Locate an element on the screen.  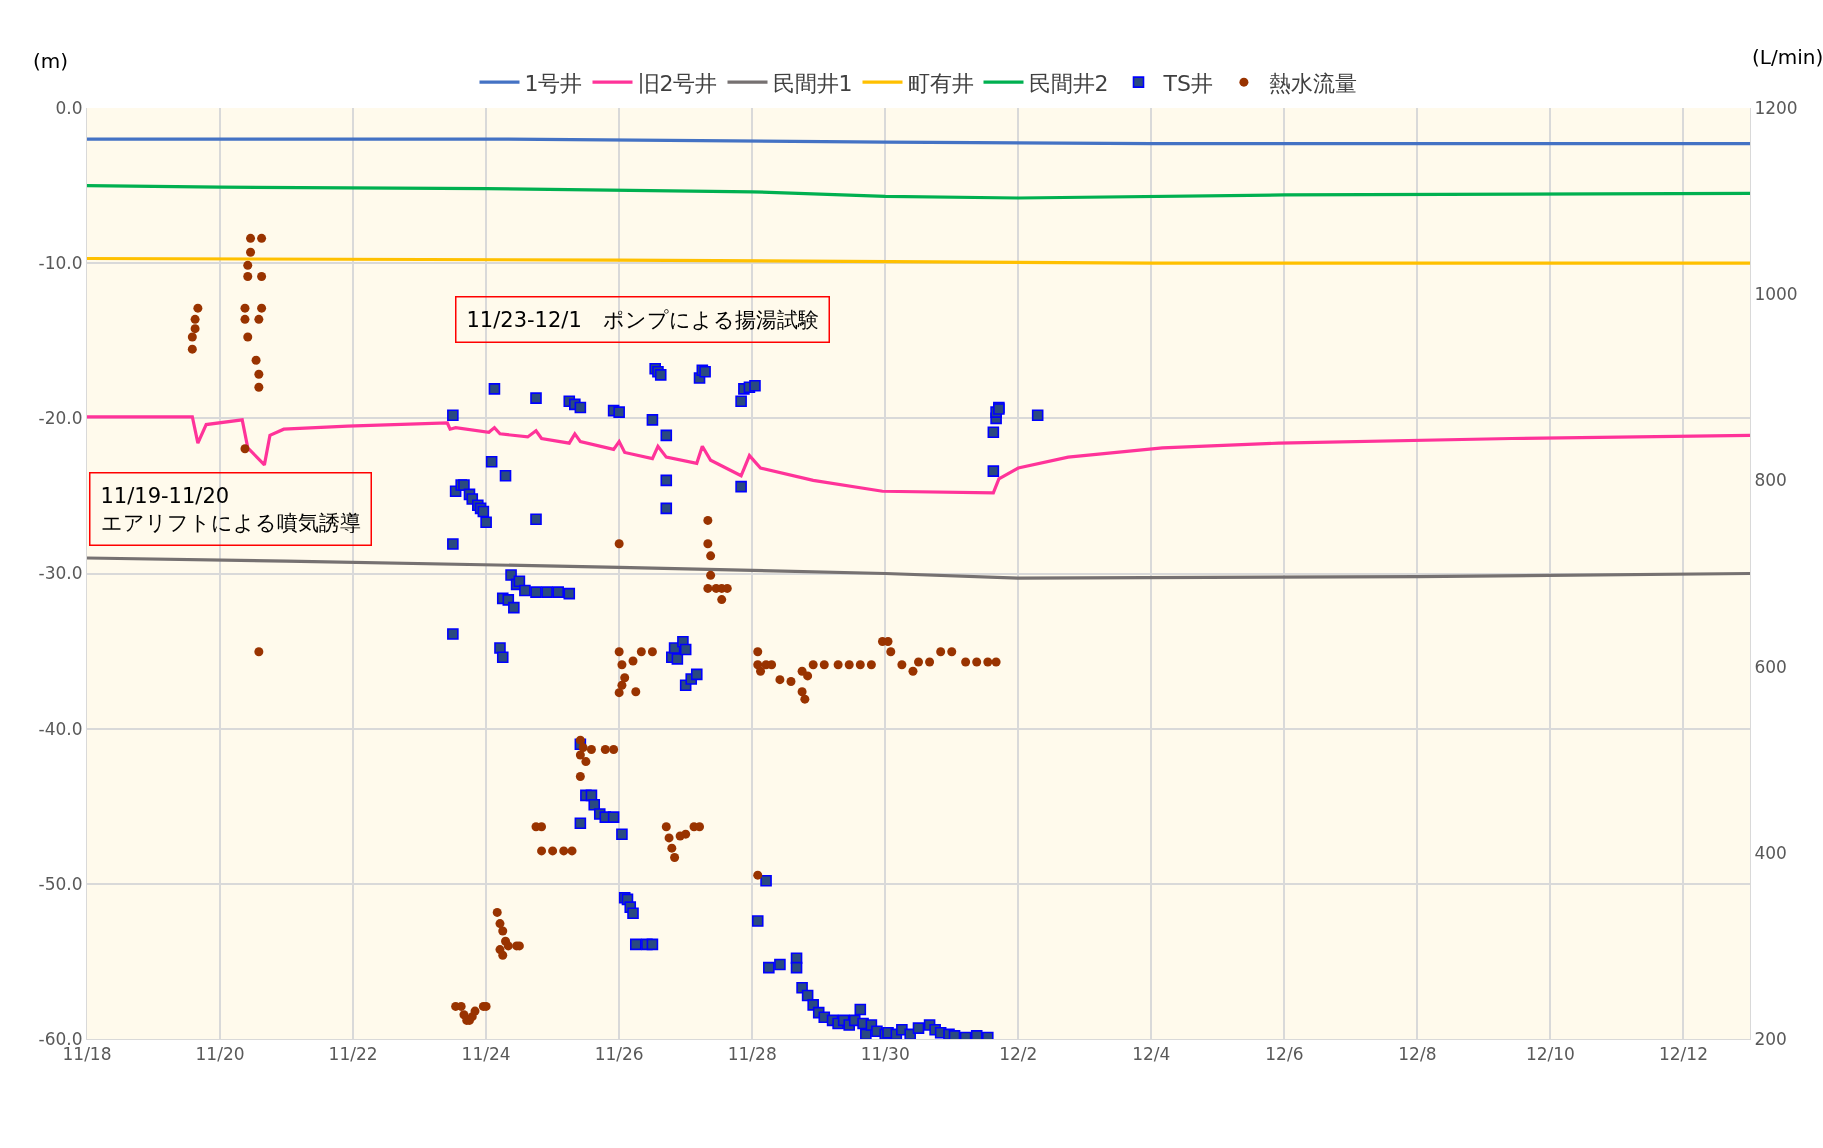
legend-label: 民間井2 is located at coordinates (1068, 83).